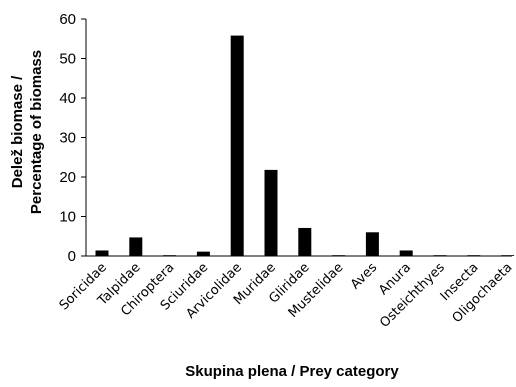  What do you see at coordinates (102, 253) in the screenshot?
I see `bar-soricidae` at bounding box center [102, 253].